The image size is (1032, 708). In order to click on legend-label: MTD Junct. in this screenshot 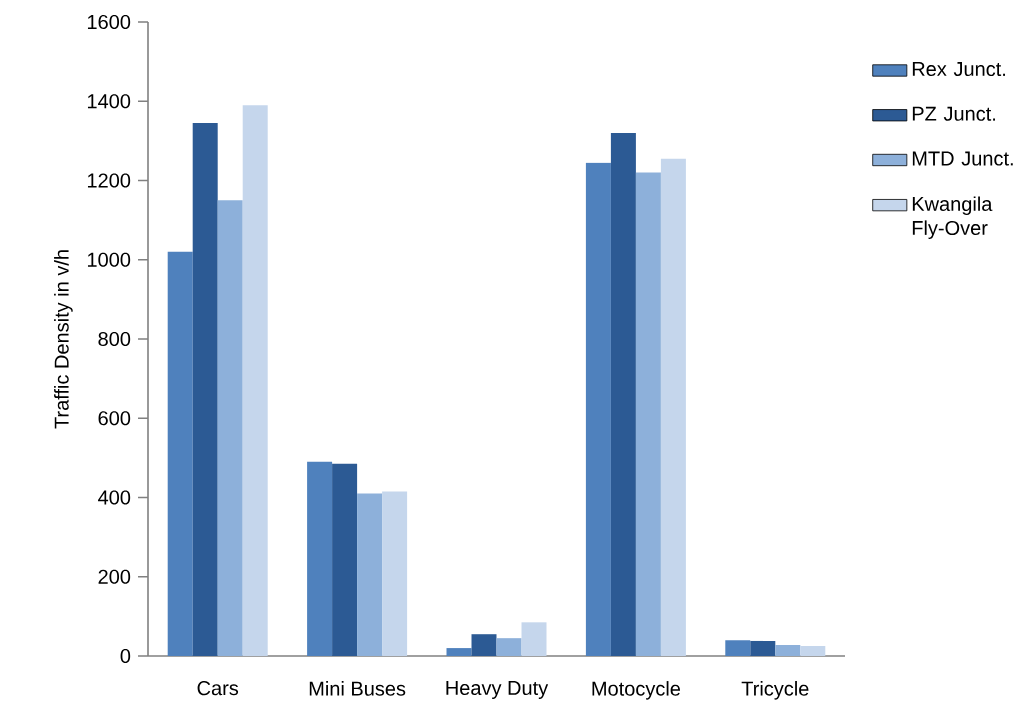, I will do `click(962, 158)`.